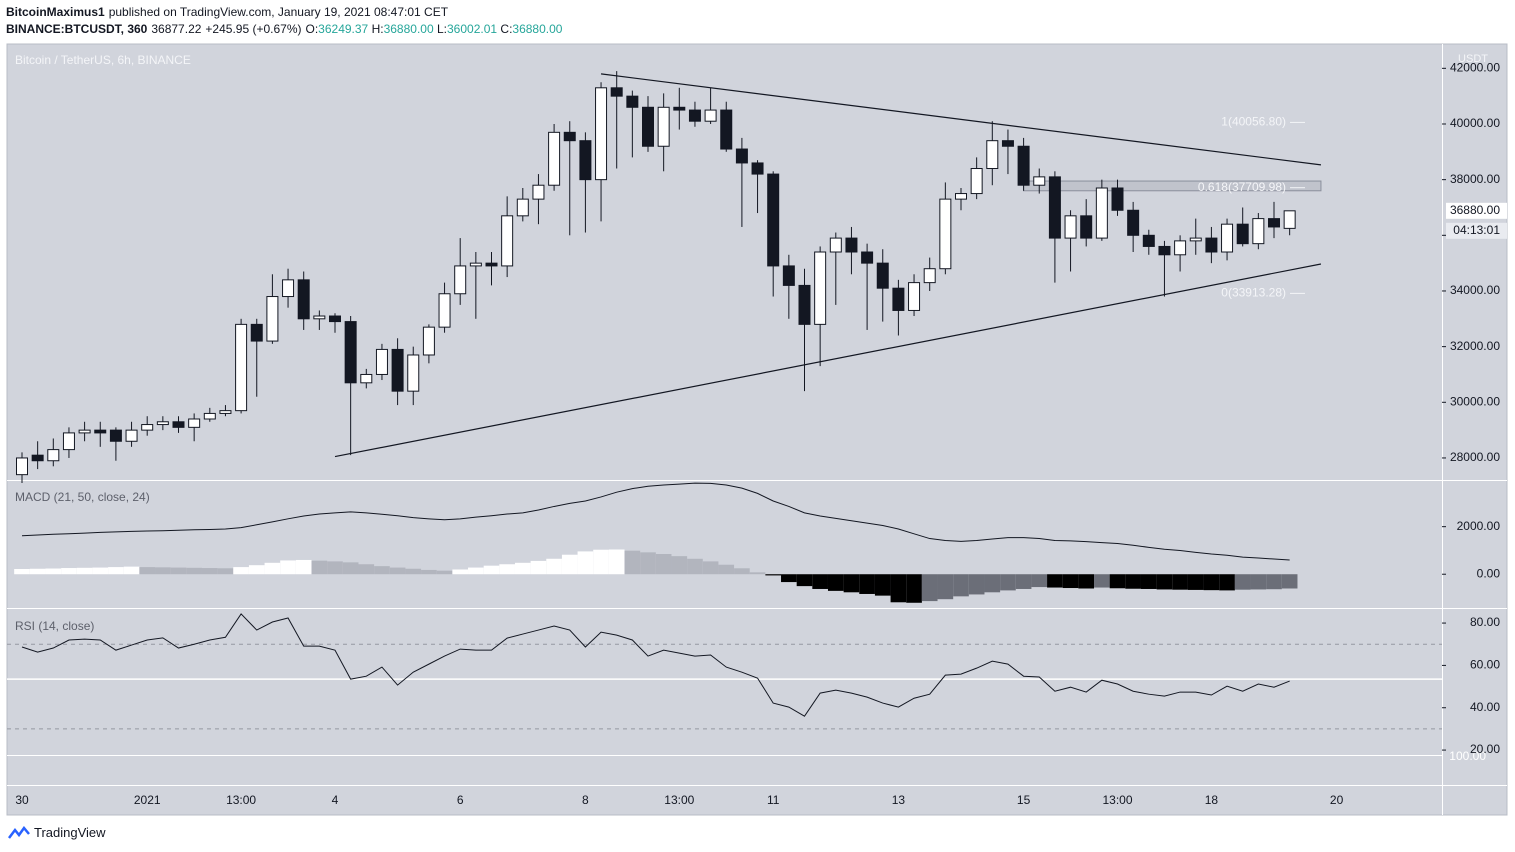  I want to click on x-tick-label: 30, so click(22, 800).